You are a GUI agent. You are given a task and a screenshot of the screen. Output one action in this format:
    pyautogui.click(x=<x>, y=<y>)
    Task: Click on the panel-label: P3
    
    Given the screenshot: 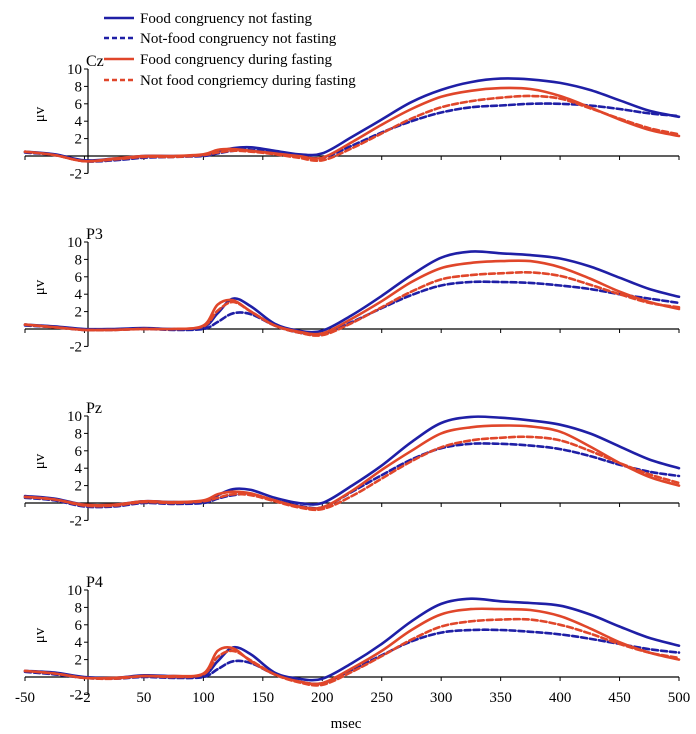 What is the action you would take?
    pyautogui.click(x=94, y=234)
    